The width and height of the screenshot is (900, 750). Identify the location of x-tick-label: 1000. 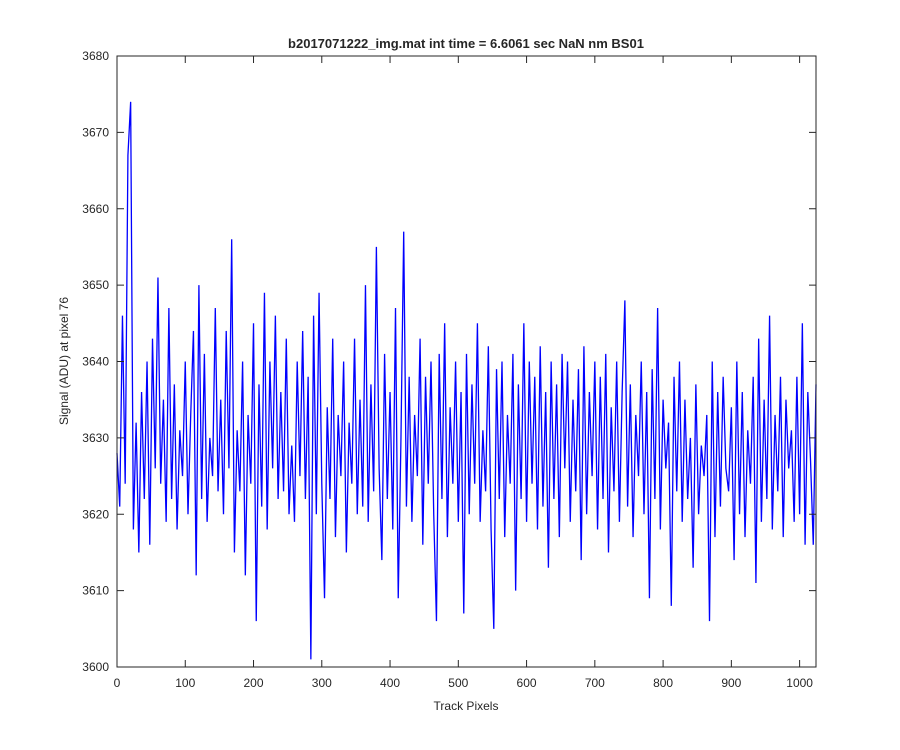
(799, 683).